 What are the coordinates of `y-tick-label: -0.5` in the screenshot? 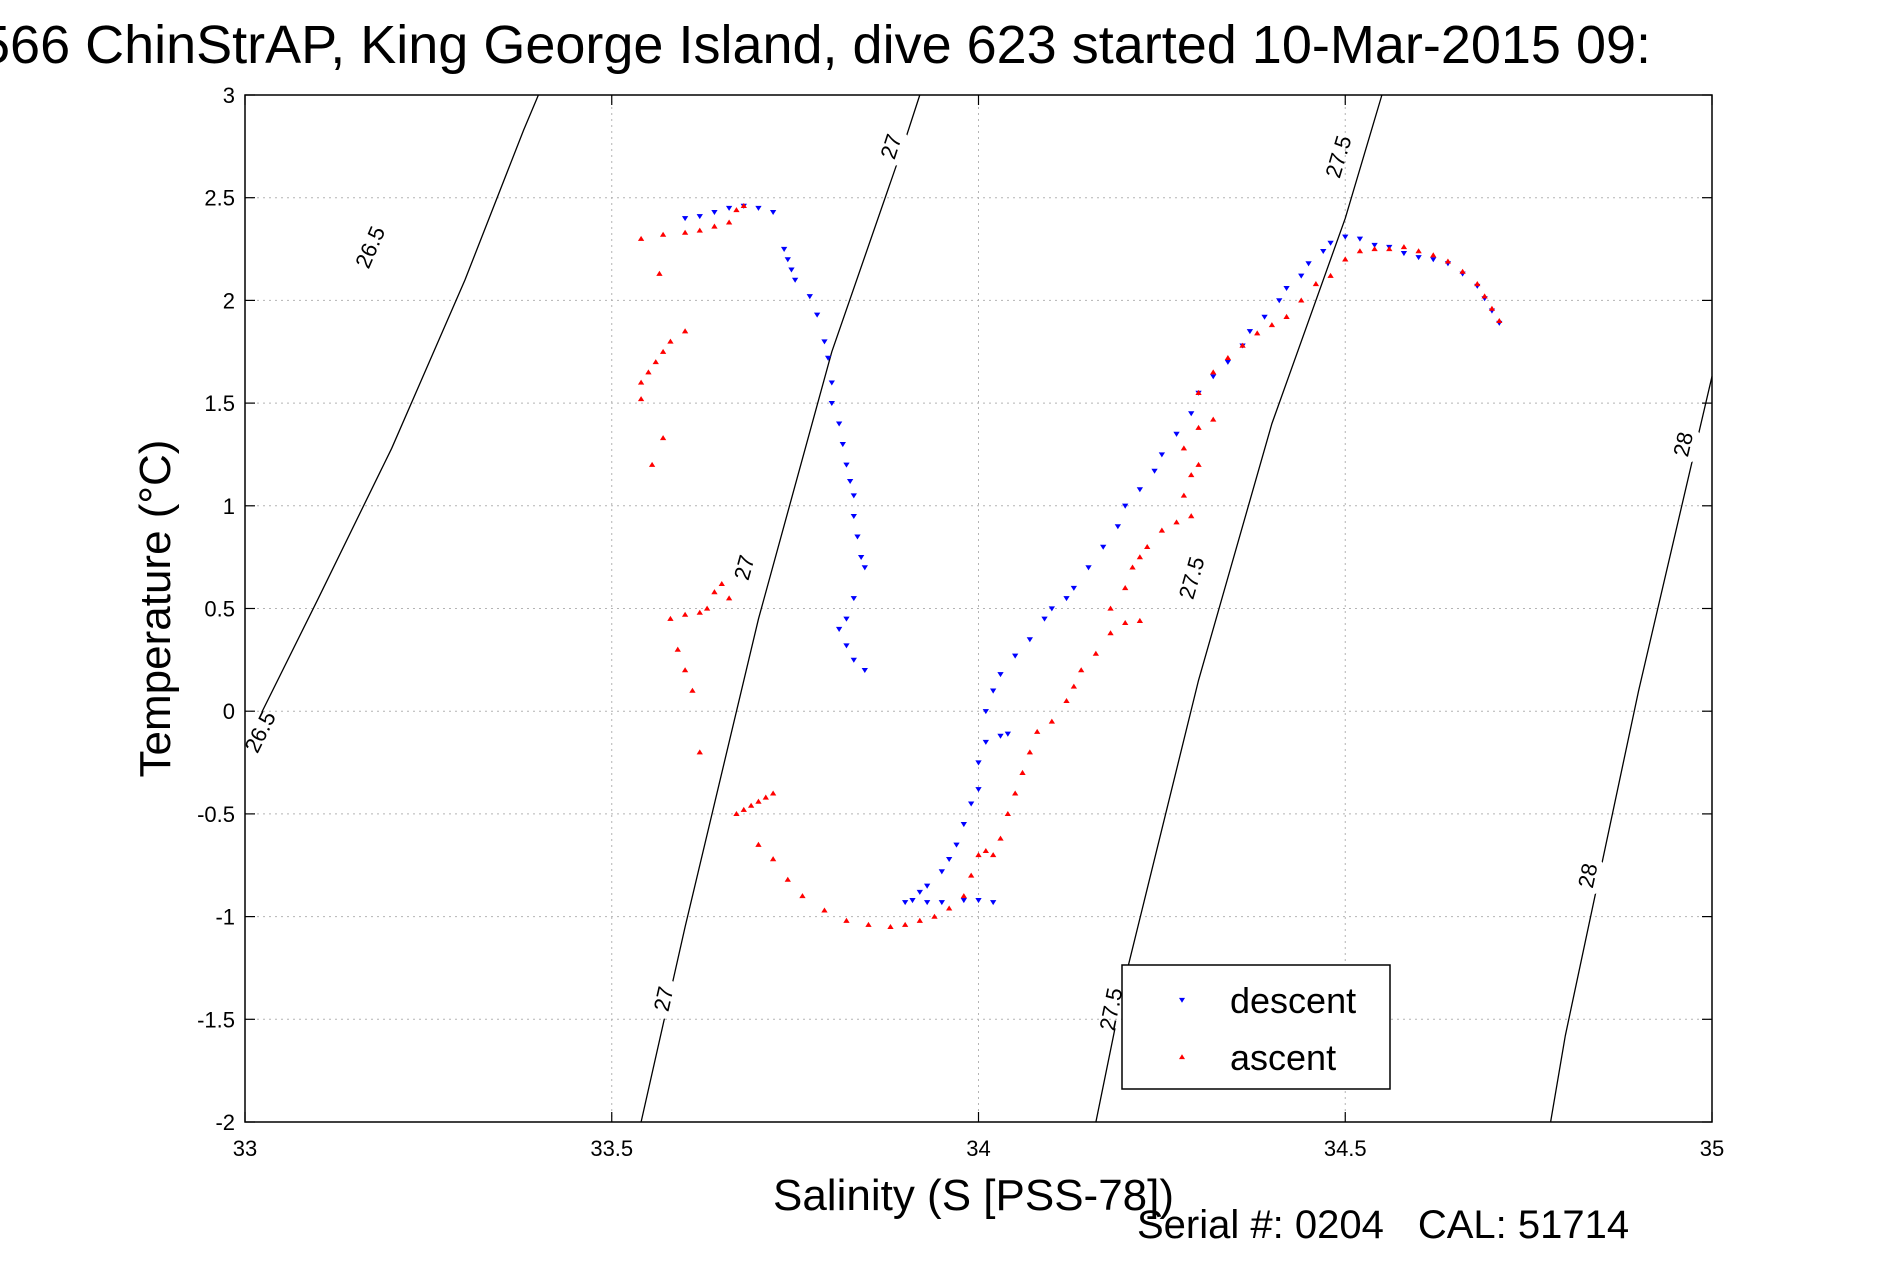 It's located at (216, 814).